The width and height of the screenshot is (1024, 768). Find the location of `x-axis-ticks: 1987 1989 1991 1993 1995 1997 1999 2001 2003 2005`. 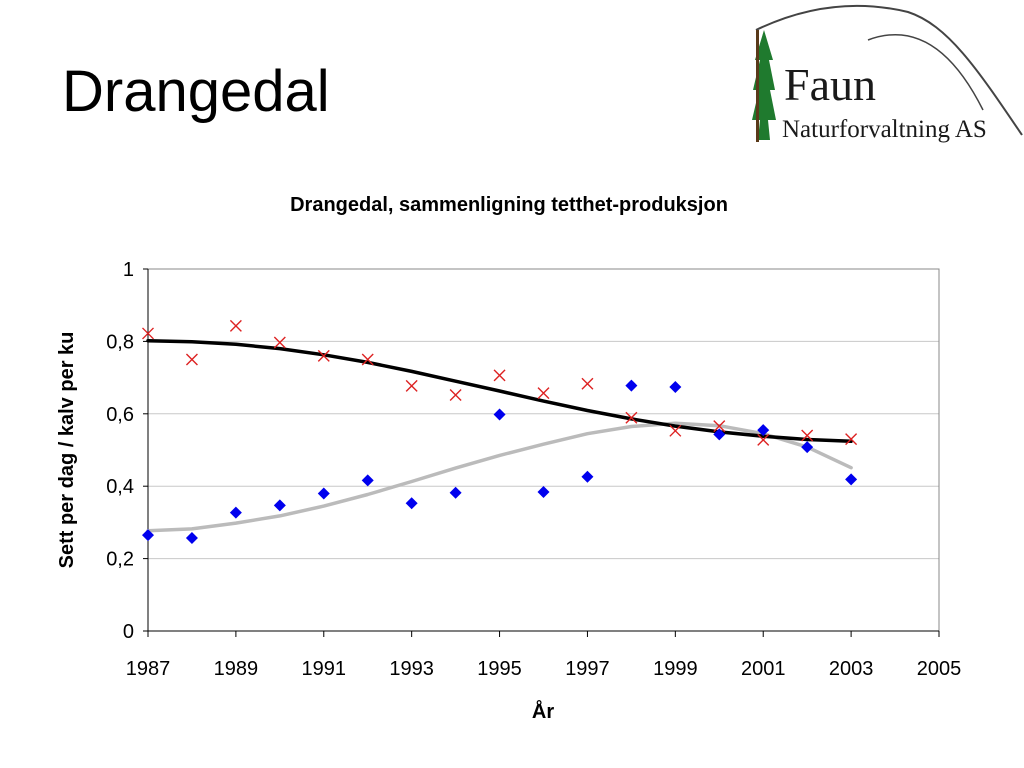

x-axis-ticks: 1987 1989 1991 1993 1995 1997 1999 2001 2003 2005 is located at coordinates (544, 655).